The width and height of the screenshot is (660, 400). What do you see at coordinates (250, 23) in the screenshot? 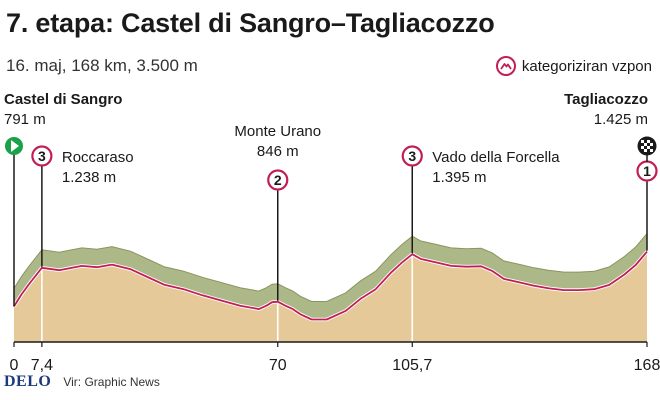
I see `page-title: 7. etapa: Castel di Sangro–Tagliacozzo` at bounding box center [250, 23].